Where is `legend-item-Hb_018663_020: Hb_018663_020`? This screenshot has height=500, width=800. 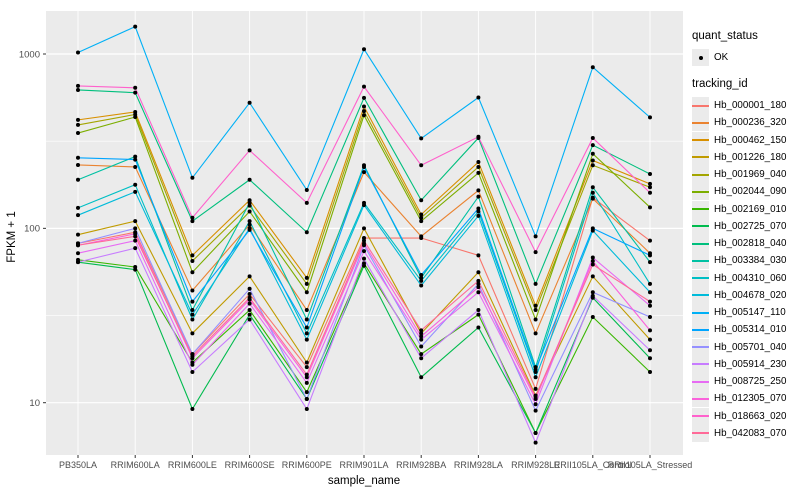
legend-item-Hb_018663_020: Hb_018663_020 is located at coordinates (745, 416).